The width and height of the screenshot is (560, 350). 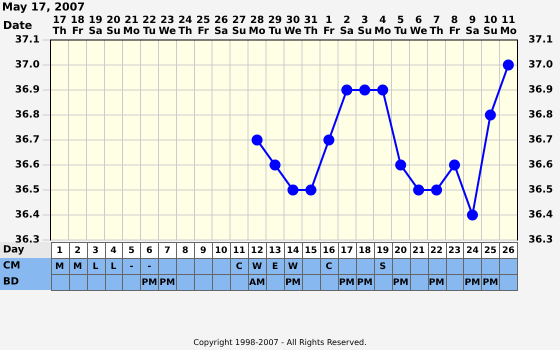 What do you see at coordinates (185, 135) in the screenshot?
I see `category-label: 24 Th 8` at bounding box center [185, 135].